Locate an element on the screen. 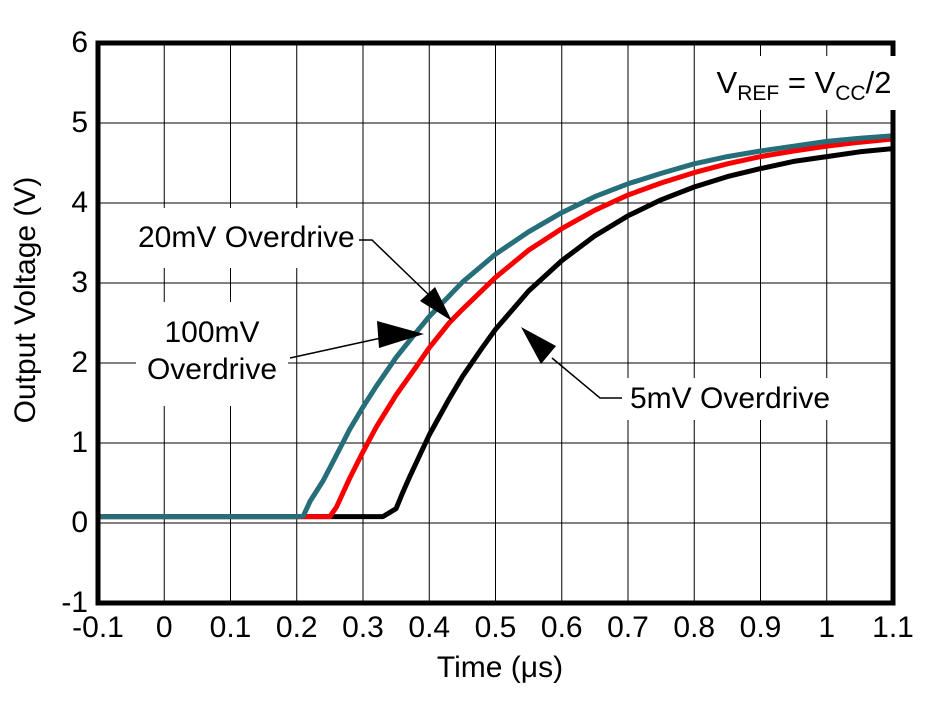 The height and width of the screenshot is (701, 938). x-tick-label: 0.4 is located at coordinates (429, 627).